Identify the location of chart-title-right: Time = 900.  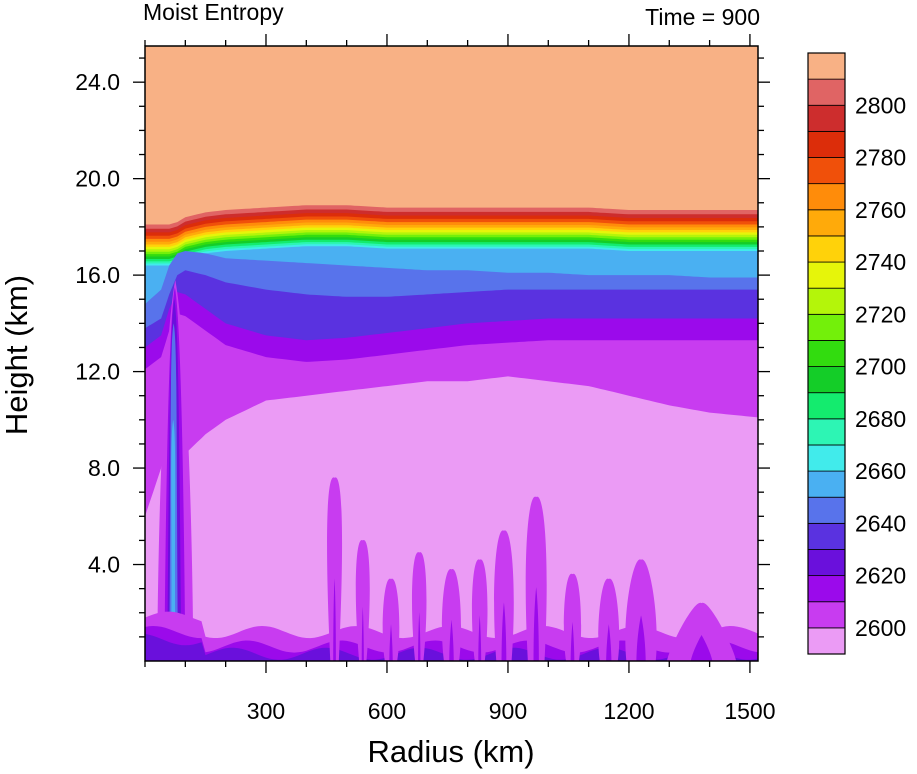
(702, 17).